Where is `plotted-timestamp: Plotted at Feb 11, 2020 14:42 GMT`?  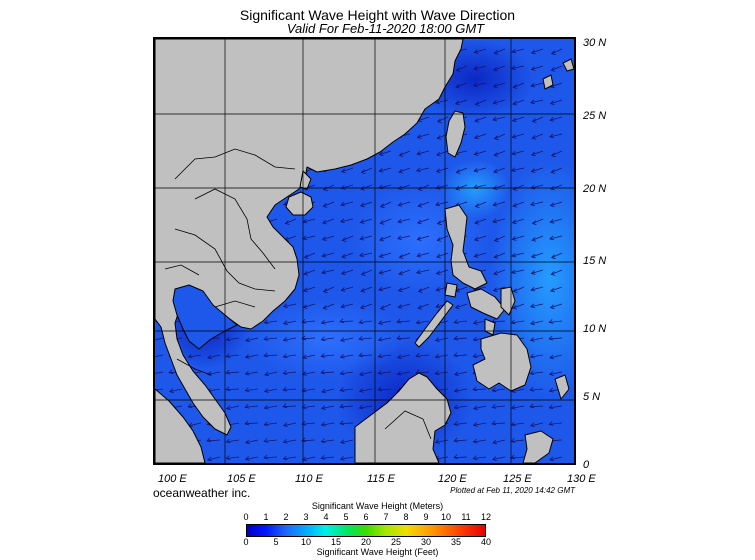 plotted-timestamp: Plotted at Feb 11, 2020 14:42 GMT is located at coordinates (512, 490).